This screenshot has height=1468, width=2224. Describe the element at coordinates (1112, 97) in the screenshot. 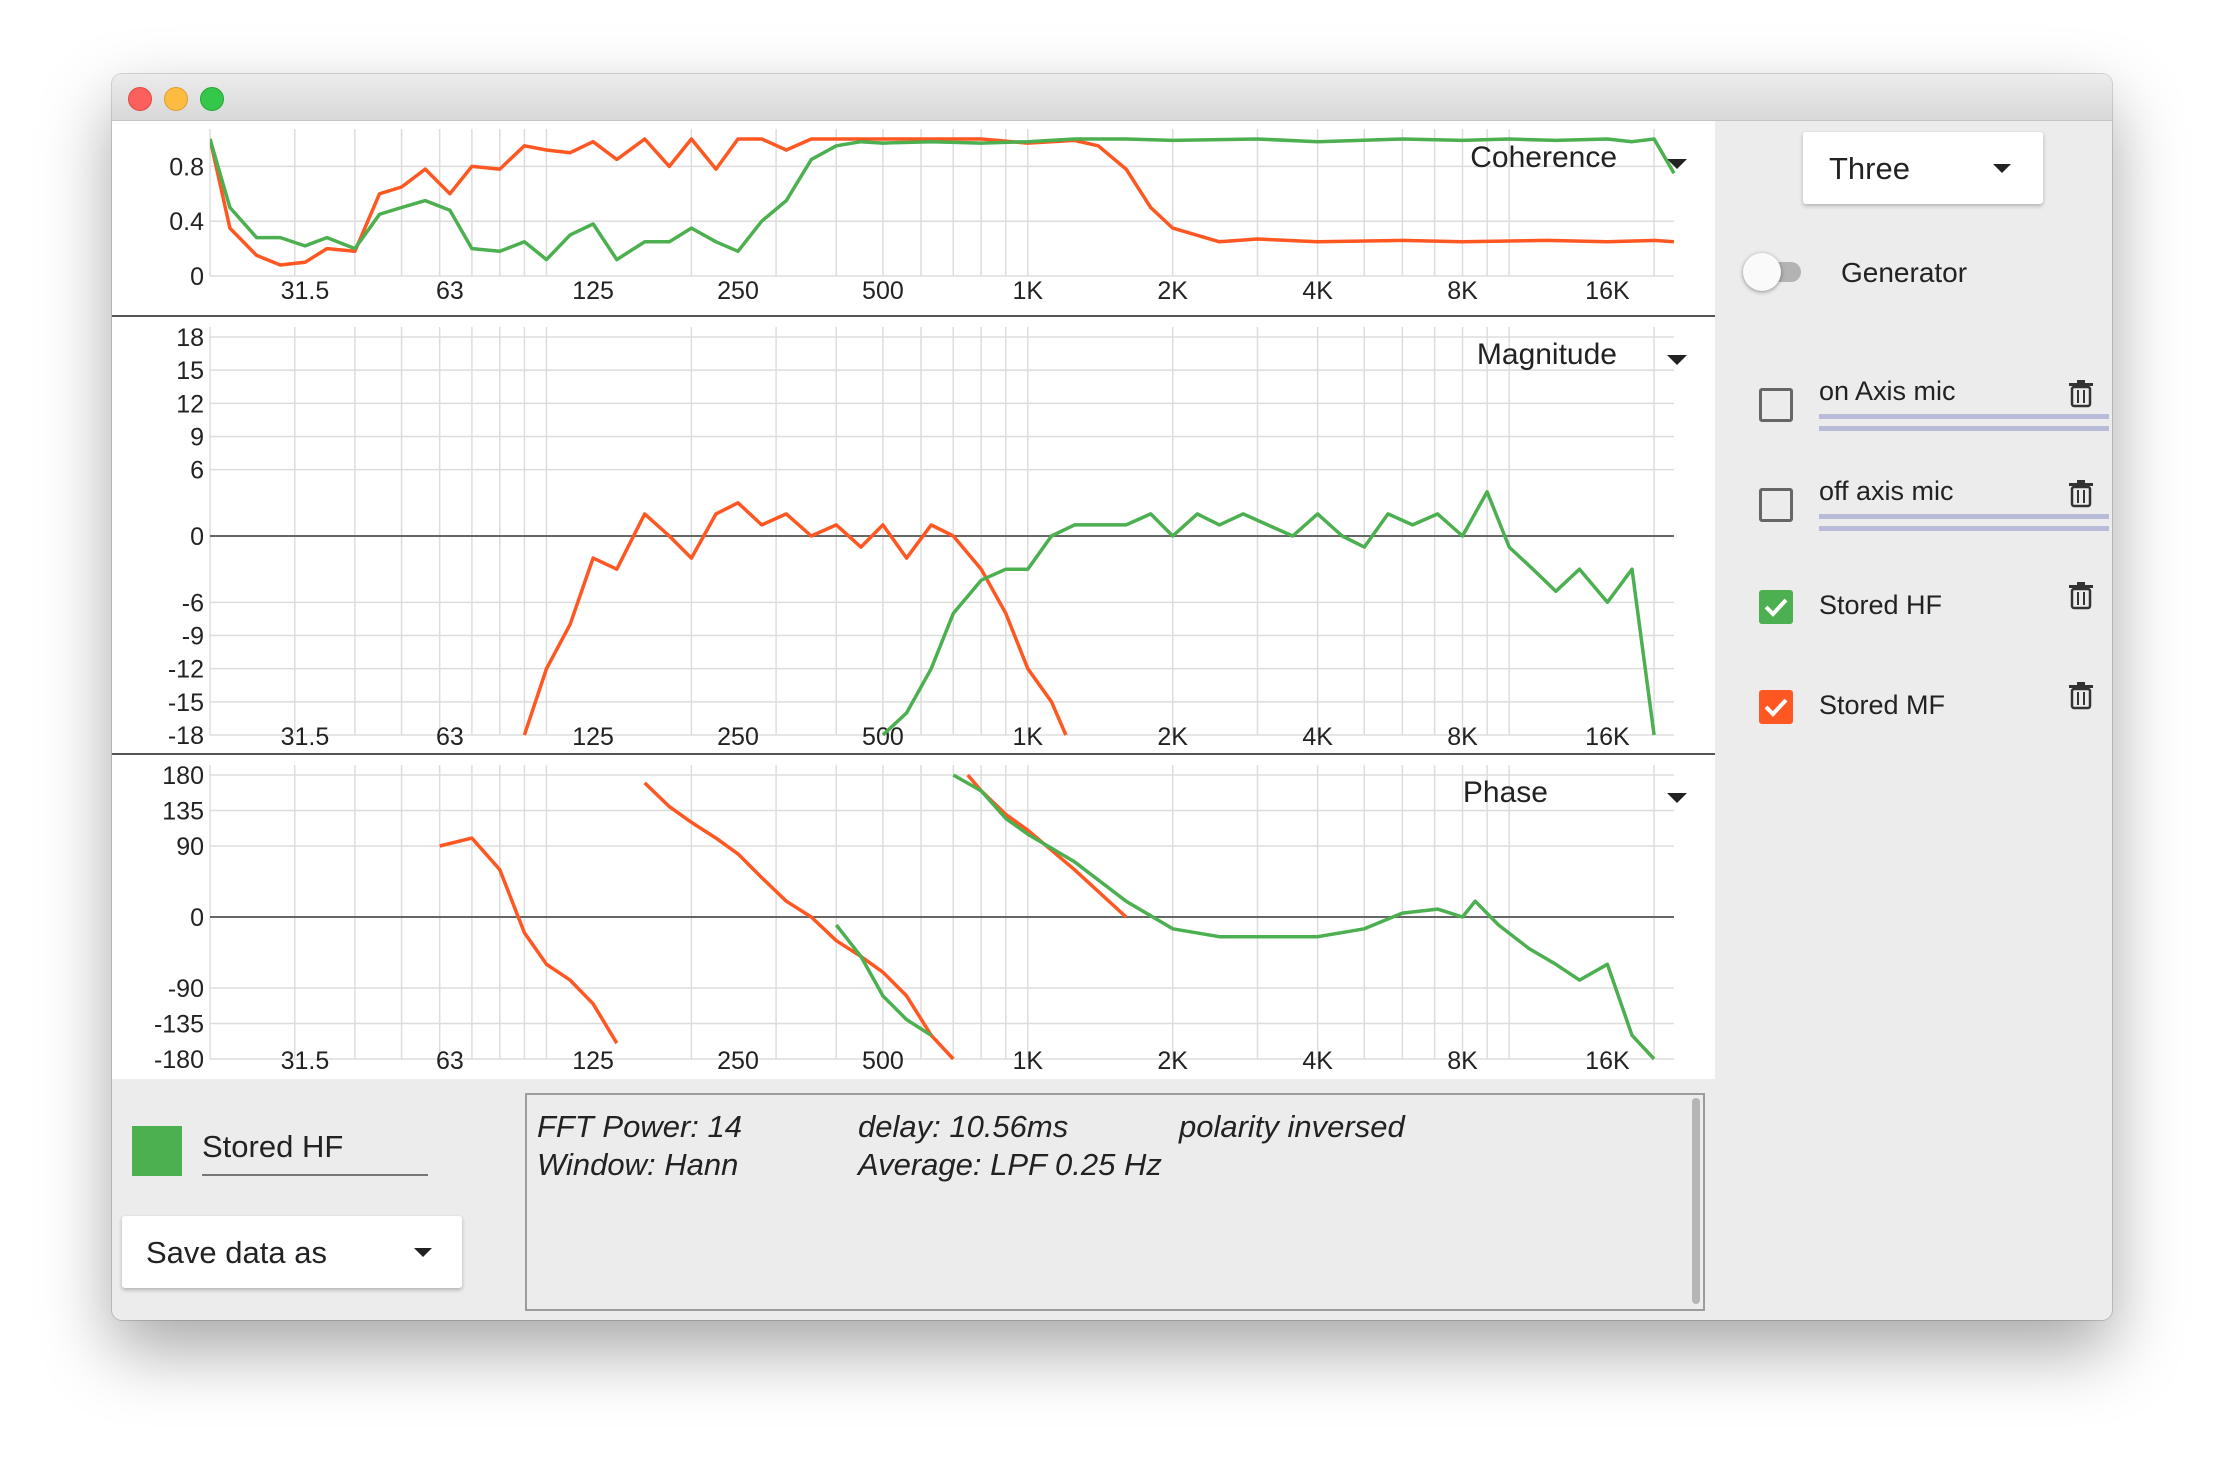

I see `title-bar` at that location.